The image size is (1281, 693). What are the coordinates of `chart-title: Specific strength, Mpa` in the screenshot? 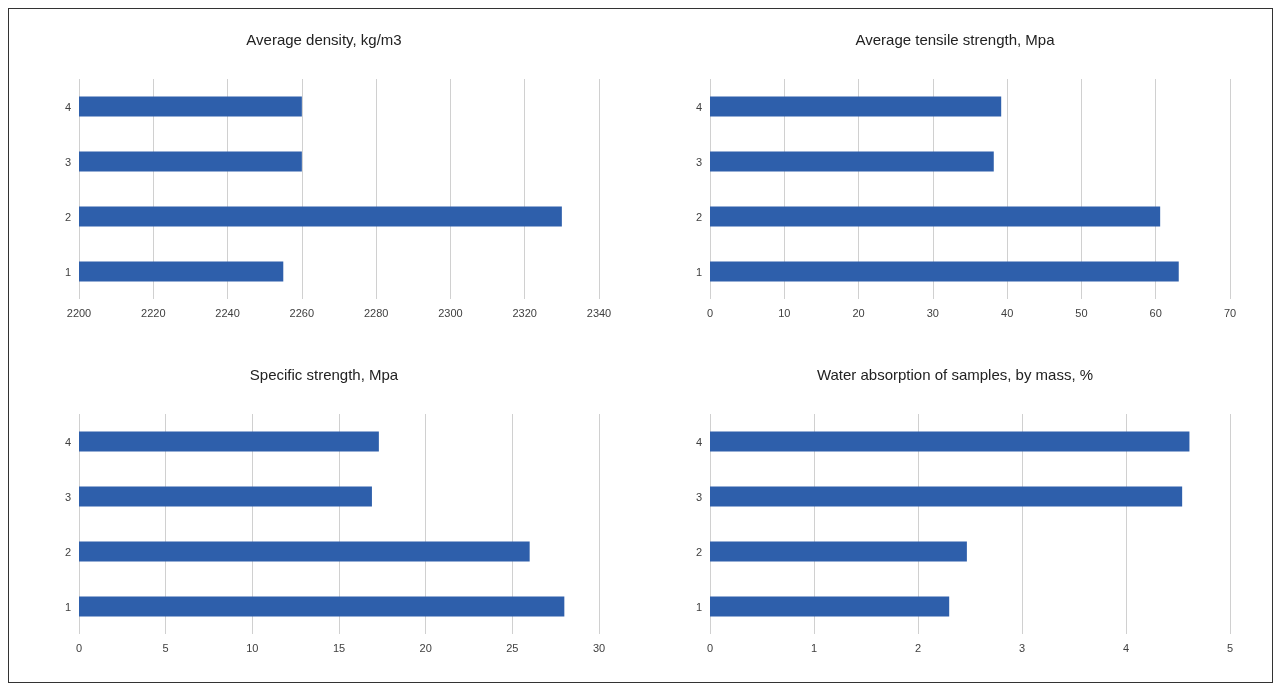 It's located at (324, 374).